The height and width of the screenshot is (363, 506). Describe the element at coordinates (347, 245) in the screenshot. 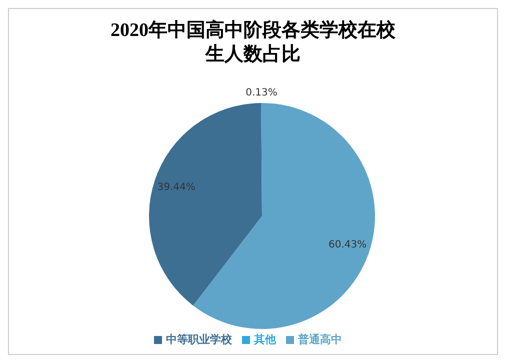

I see `data-label: 60.43%` at that location.